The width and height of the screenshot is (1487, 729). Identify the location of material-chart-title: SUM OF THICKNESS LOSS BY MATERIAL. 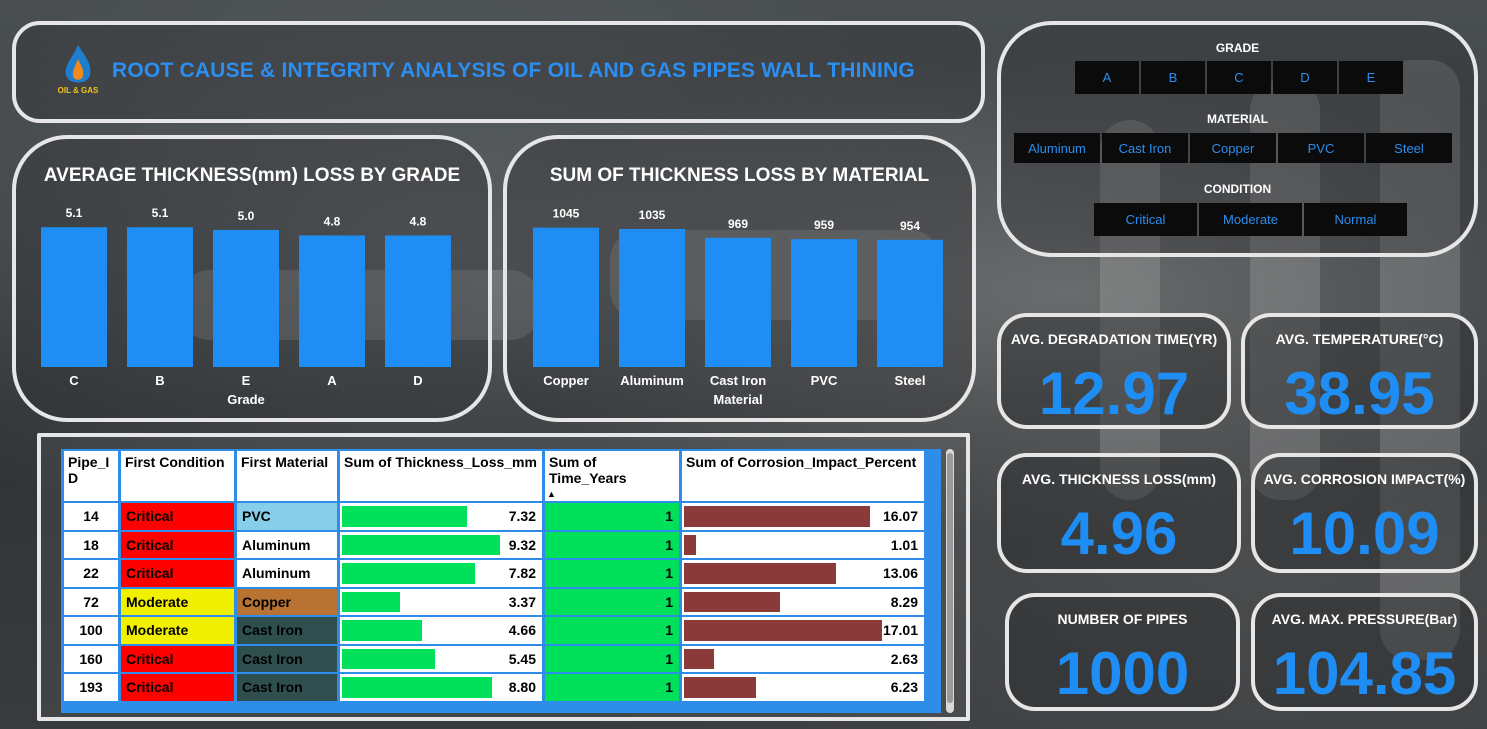
(739, 175).